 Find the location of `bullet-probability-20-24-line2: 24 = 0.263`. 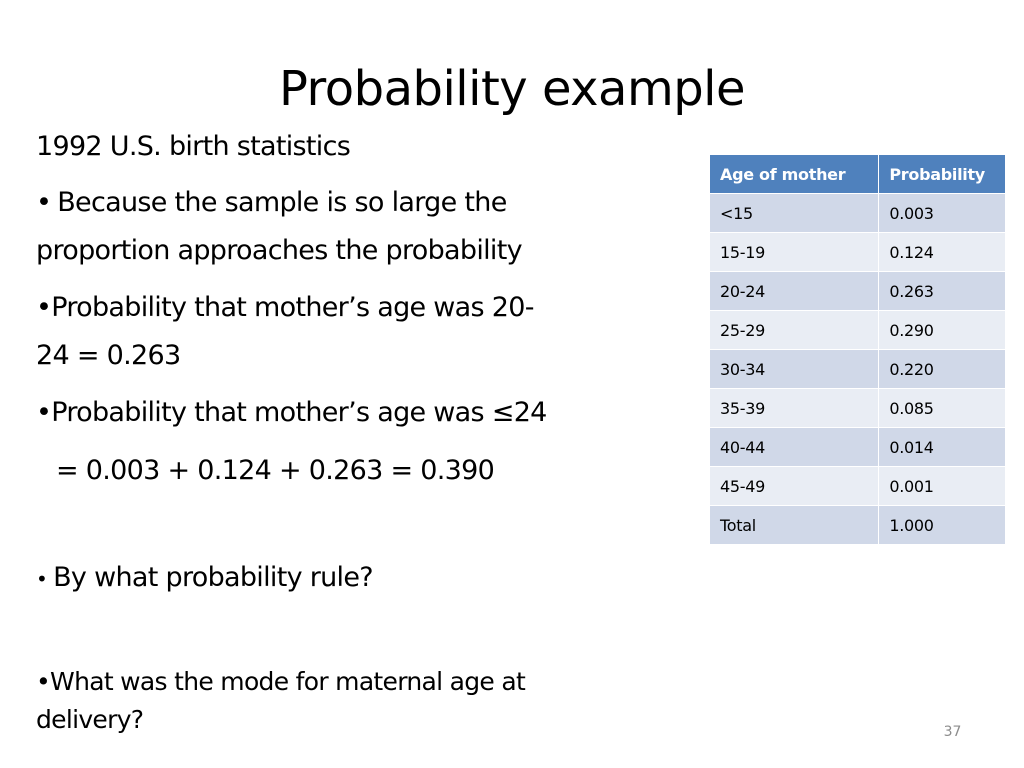

bullet-probability-20-24-line2: 24 = 0.263 is located at coordinates (108, 355).